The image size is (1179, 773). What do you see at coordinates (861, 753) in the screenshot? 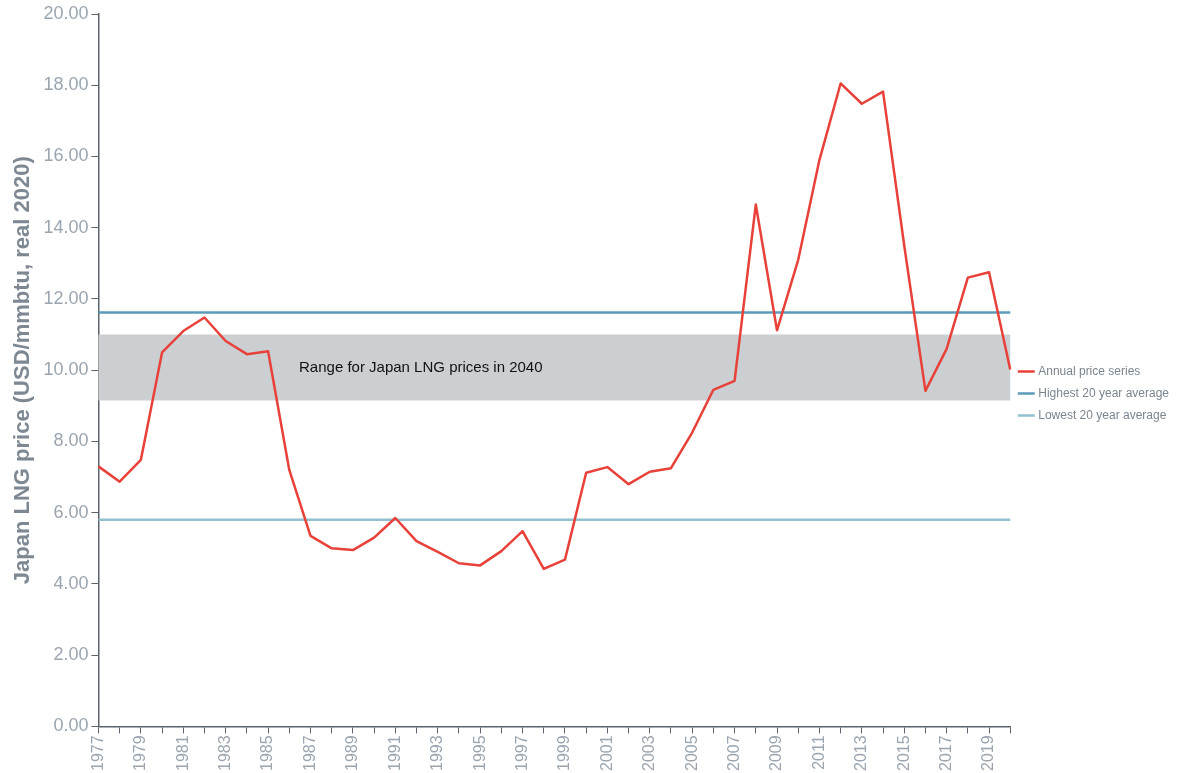
I see `x-tick-label: 2013` at bounding box center [861, 753].